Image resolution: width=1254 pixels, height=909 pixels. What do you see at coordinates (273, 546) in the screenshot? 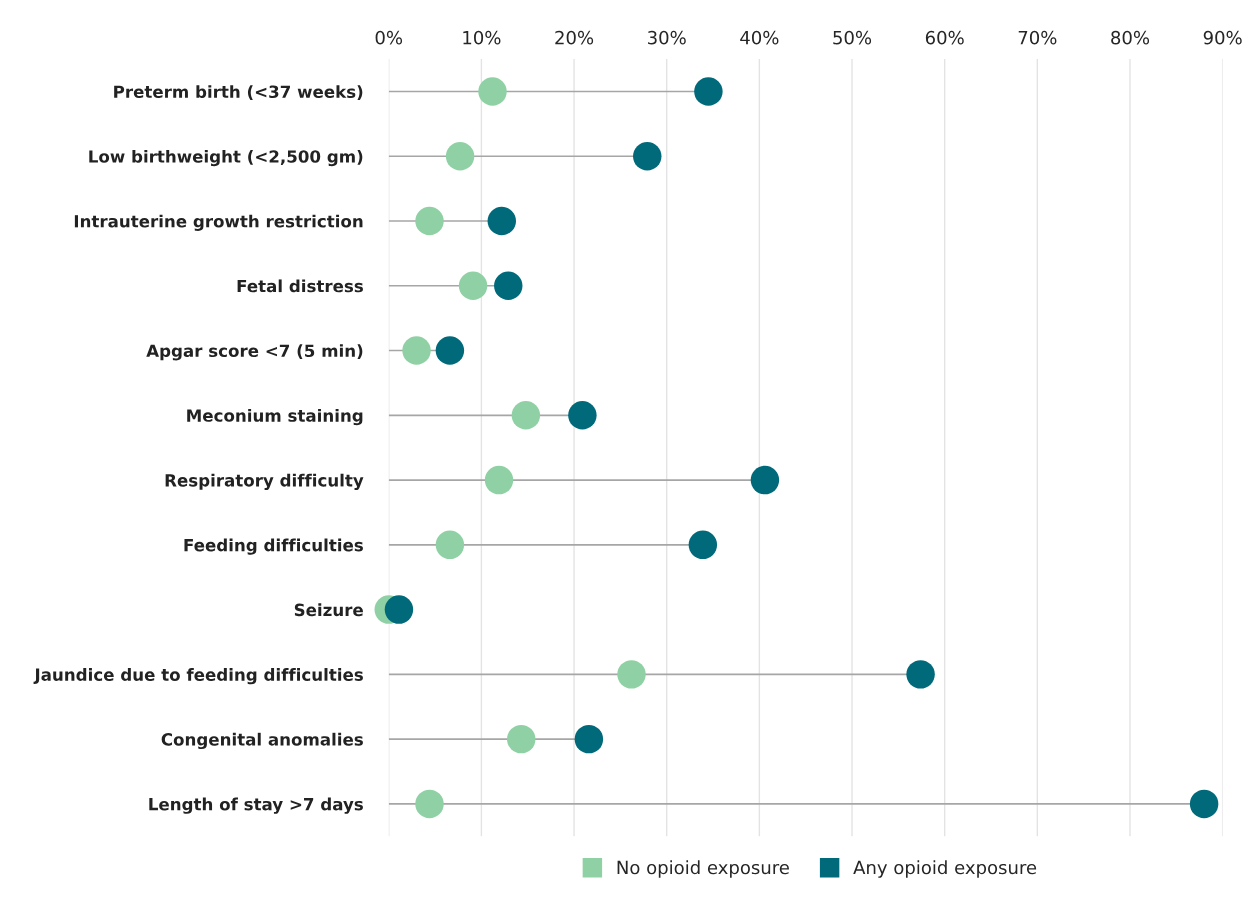
I see `y-tick-label: Feeding difficulties` at bounding box center [273, 546].